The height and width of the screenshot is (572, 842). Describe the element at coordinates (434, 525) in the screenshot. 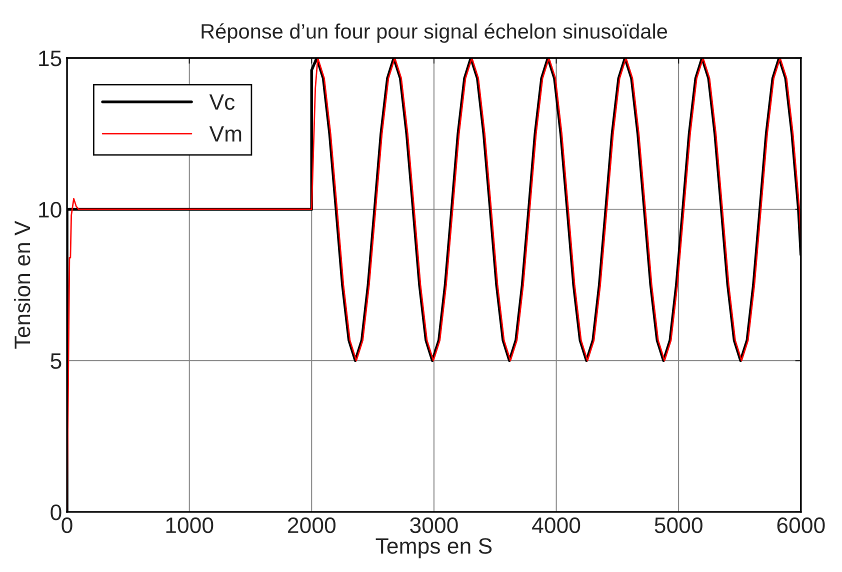

I see `x-tick-label: 3000` at that location.